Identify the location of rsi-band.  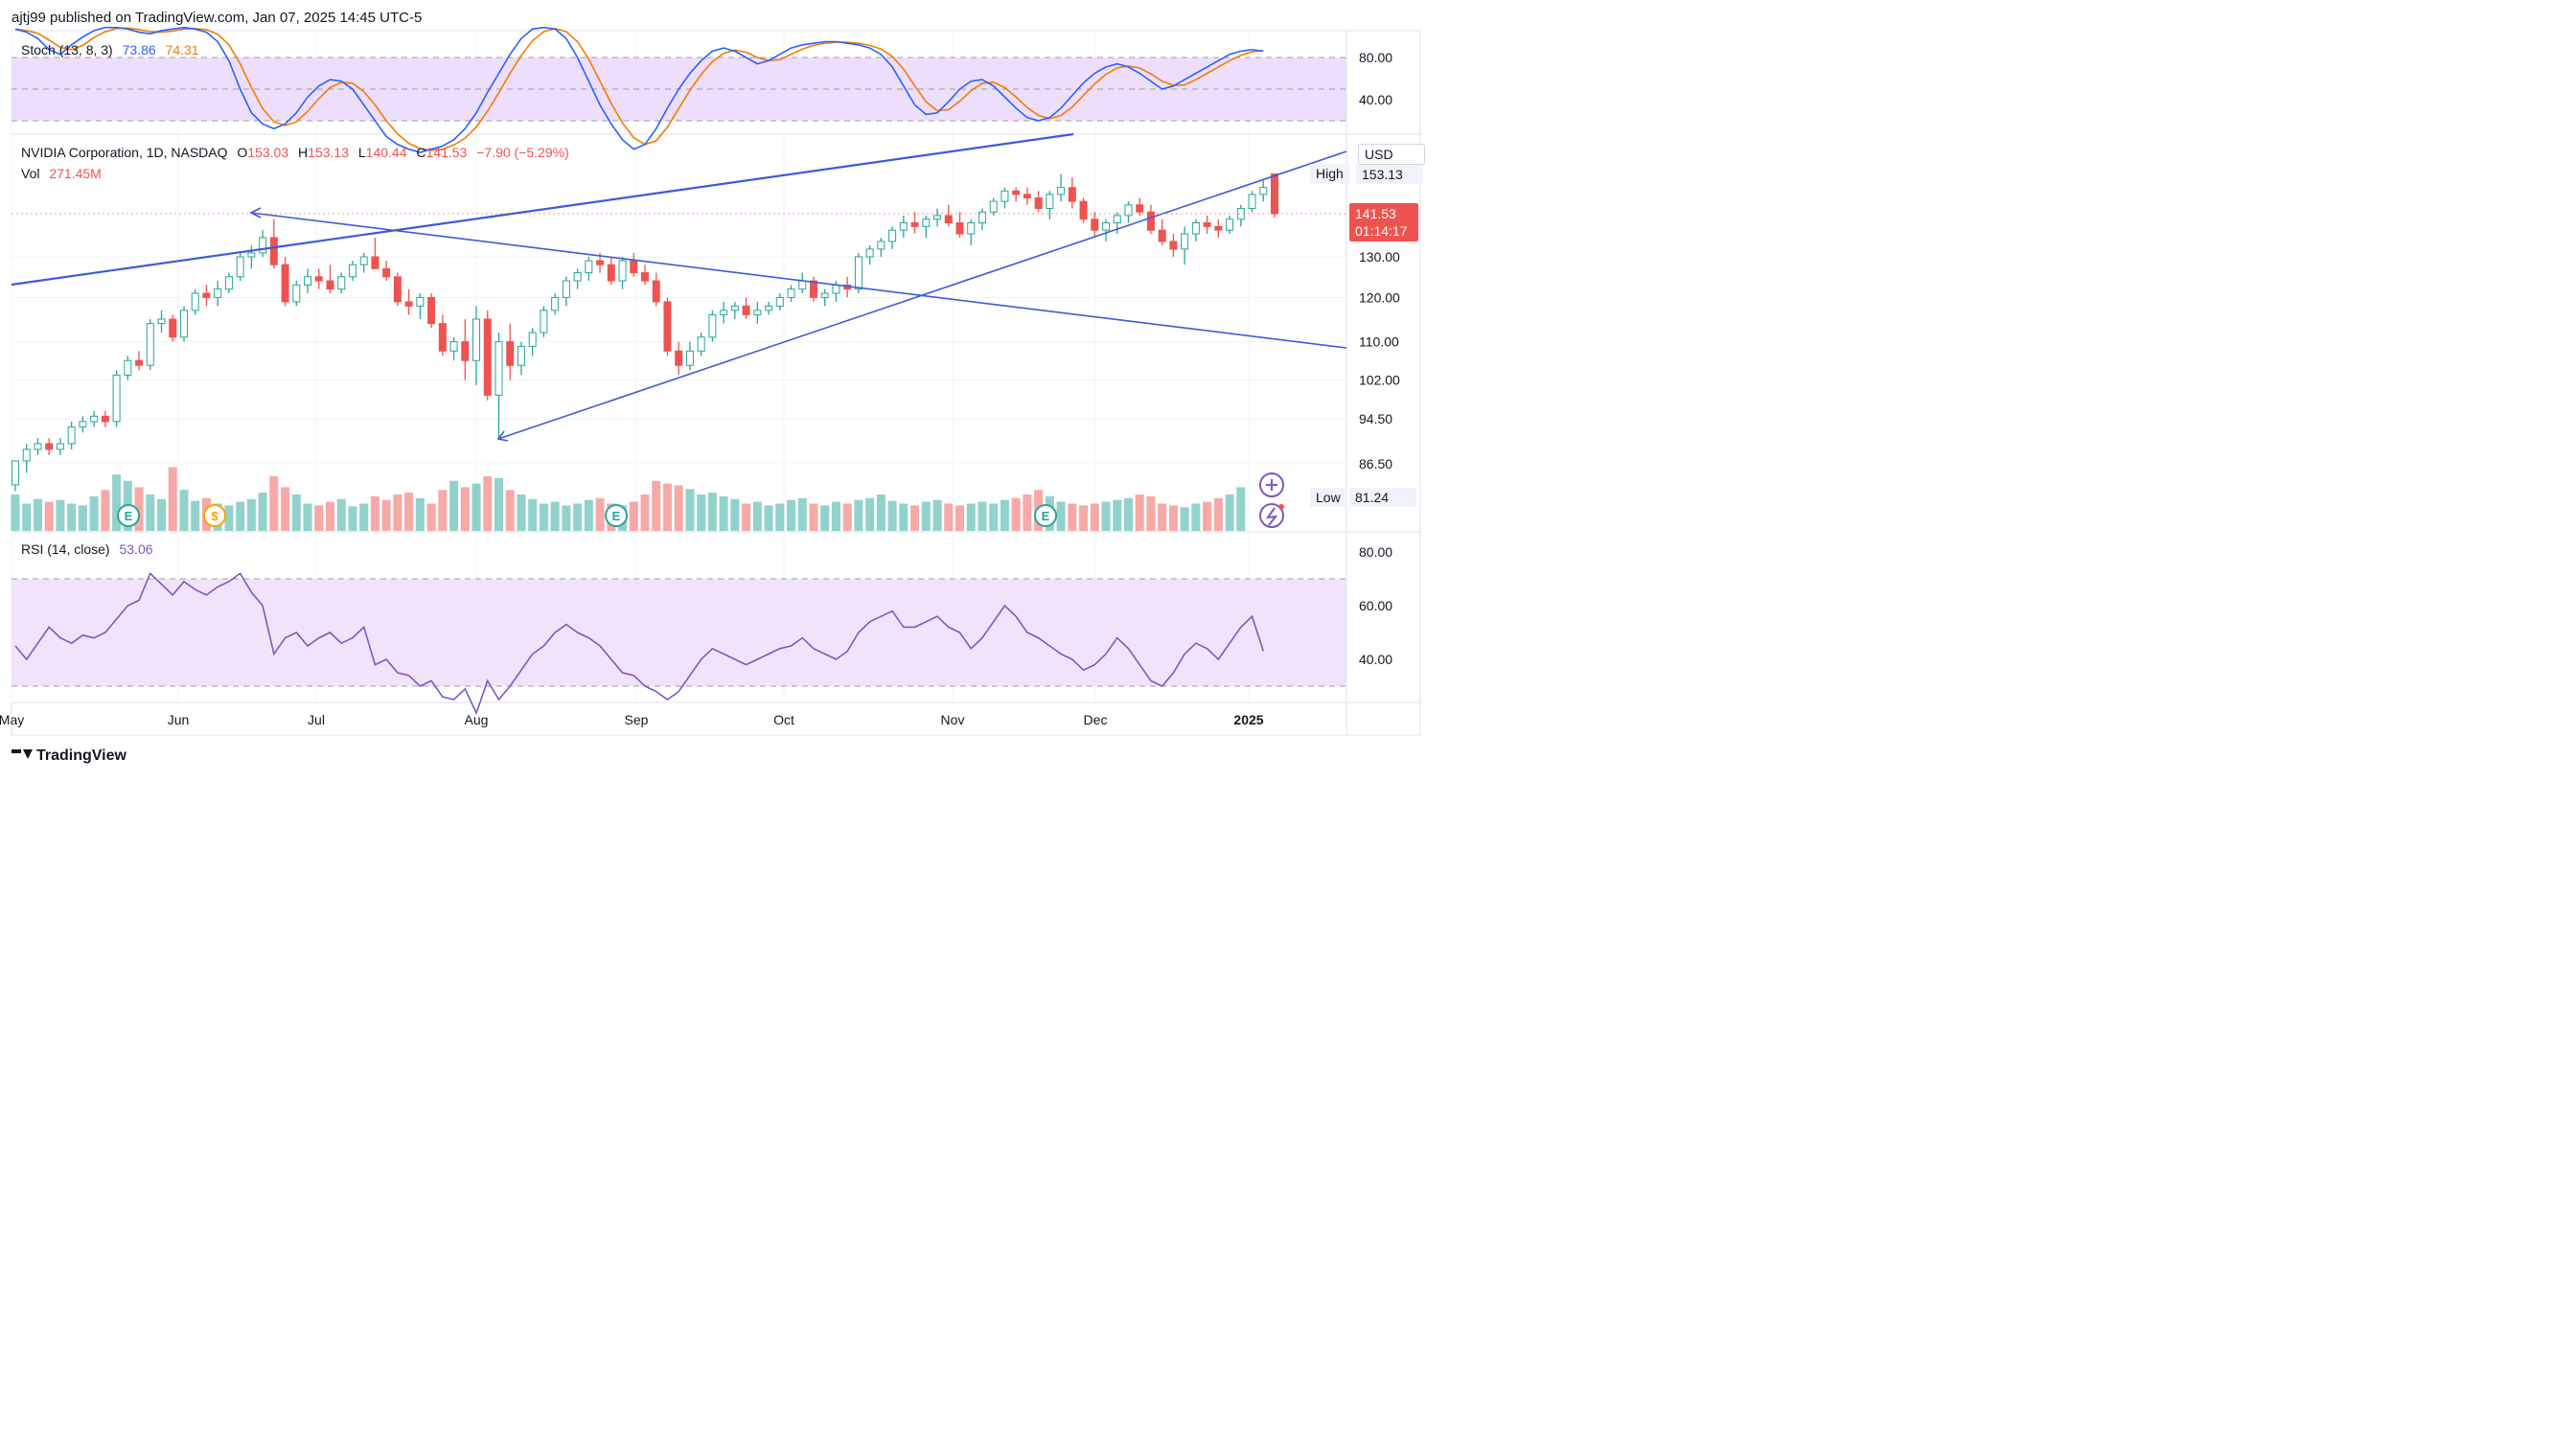
(679, 632).